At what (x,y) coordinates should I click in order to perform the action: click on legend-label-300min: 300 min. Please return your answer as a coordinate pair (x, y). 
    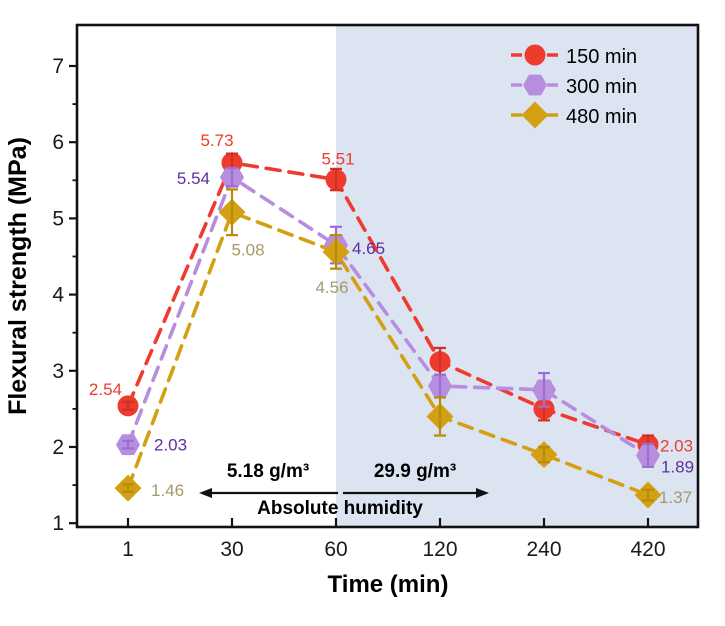
    Looking at the image, I should click on (601, 87).